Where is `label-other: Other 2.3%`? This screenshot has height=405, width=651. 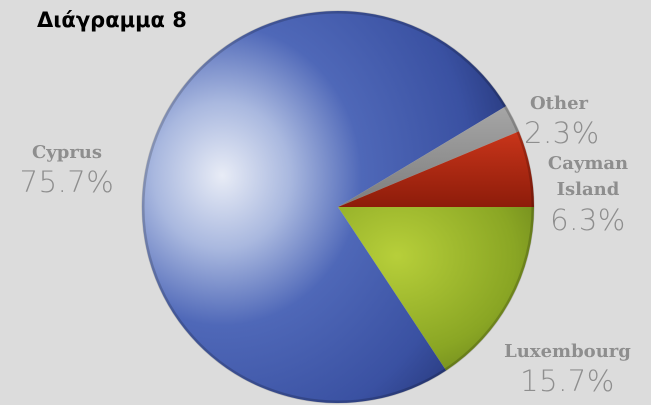 label-other: Other 2.3% is located at coordinates (562, 121).